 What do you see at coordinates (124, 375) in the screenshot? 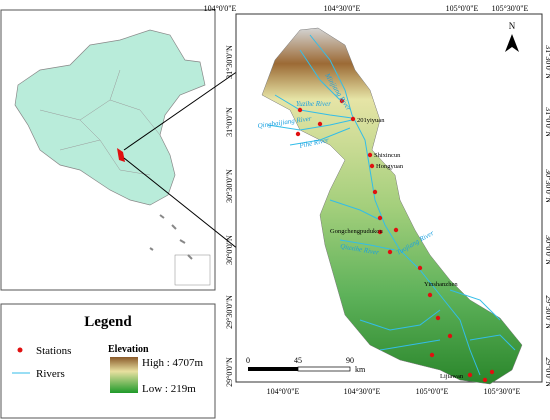
I see `legend-elevation-bar` at bounding box center [124, 375].